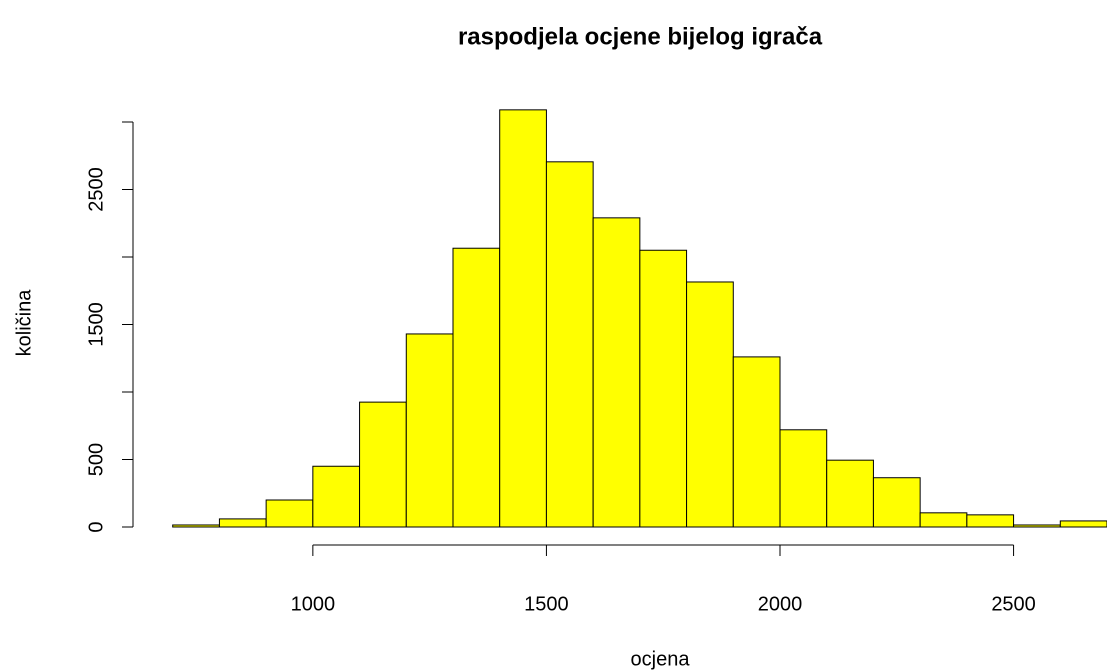  I want to click on y-tick-label: 0, so click(96, 526).